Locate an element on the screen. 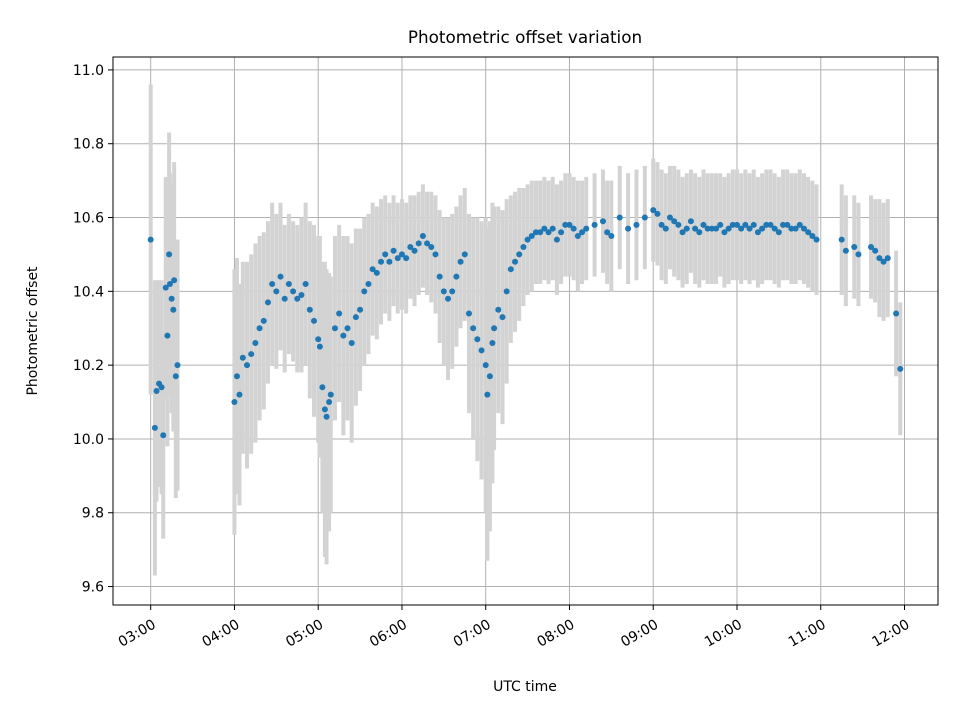  y-tick-label: 10.0 is located at coordinates (88, 440).